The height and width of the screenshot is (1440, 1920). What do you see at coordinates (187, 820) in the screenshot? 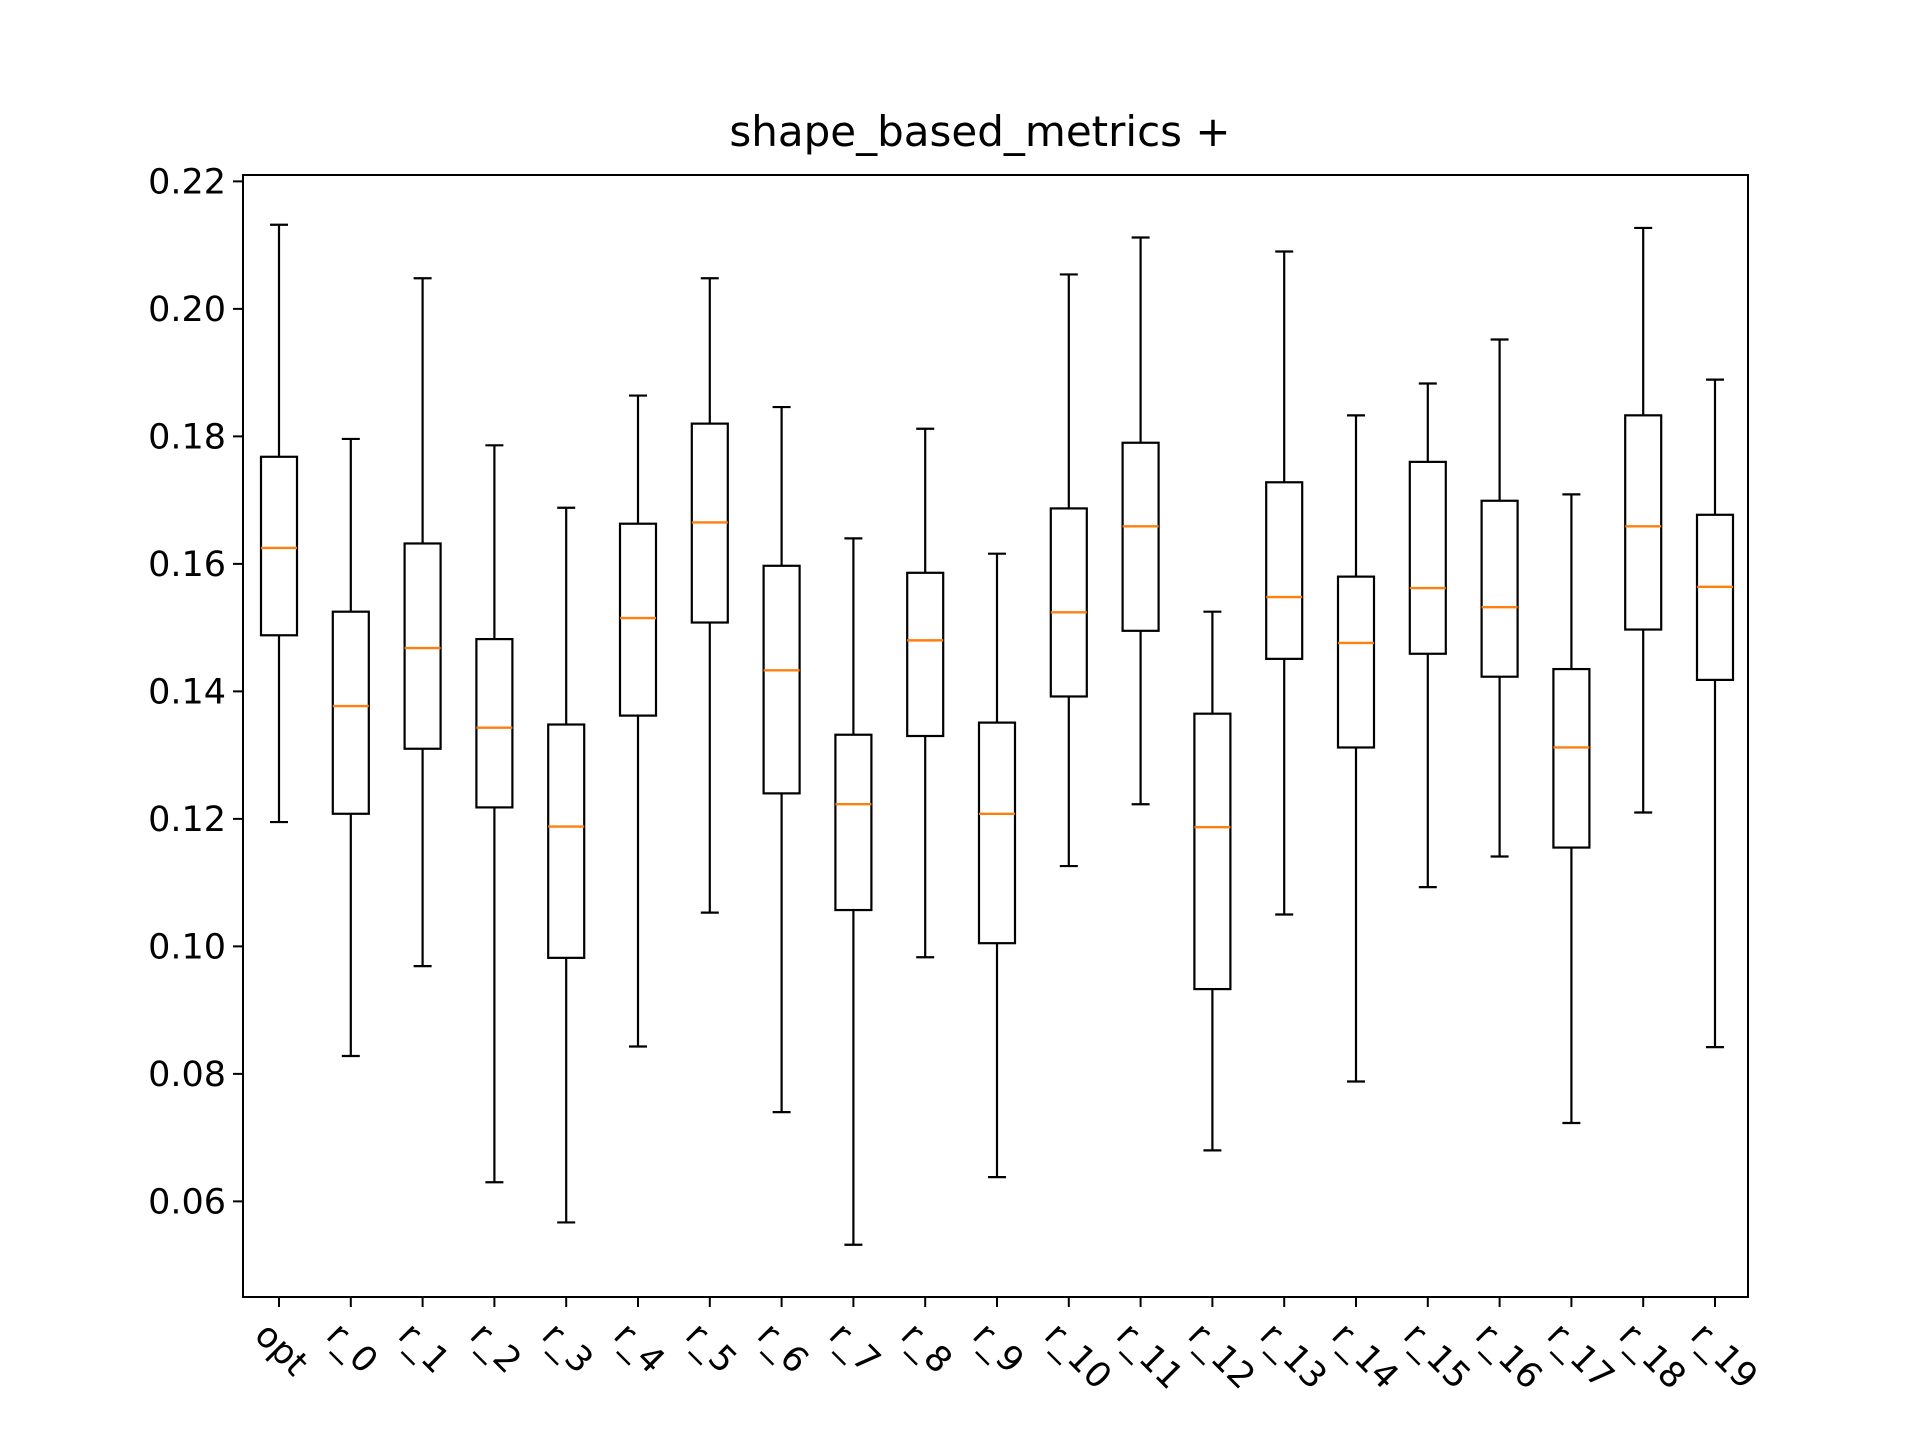
I see `y-tick-label: 0.12` at bounding box center [187, 820].